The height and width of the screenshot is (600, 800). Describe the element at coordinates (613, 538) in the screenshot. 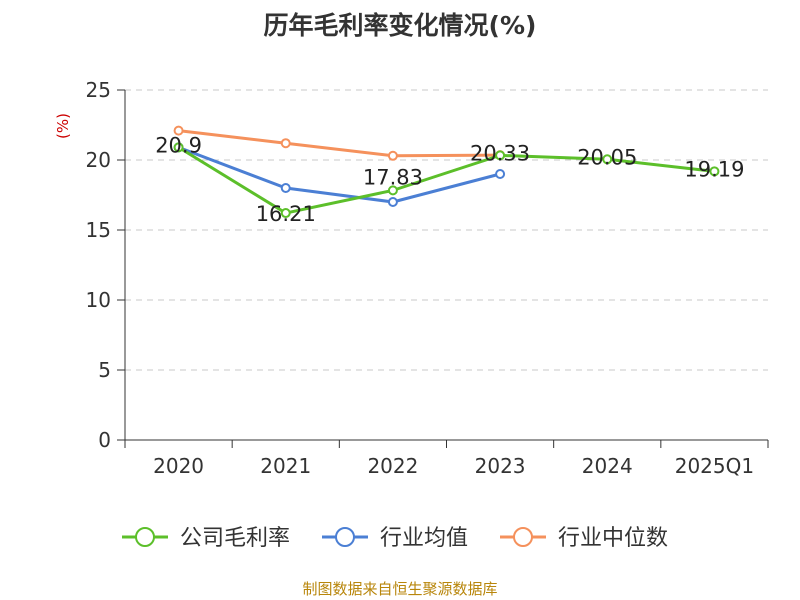

I see `legend-label: 行业中位数` at that location.